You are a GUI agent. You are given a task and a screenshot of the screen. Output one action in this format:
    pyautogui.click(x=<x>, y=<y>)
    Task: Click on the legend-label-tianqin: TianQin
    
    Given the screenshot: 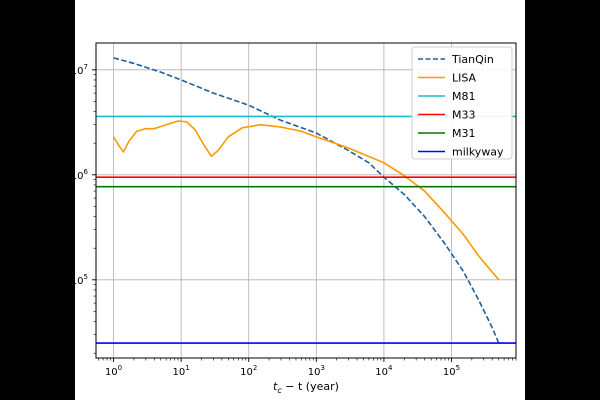 What is the action you would take?
    pyautogui.click(x=472, y=59)
    